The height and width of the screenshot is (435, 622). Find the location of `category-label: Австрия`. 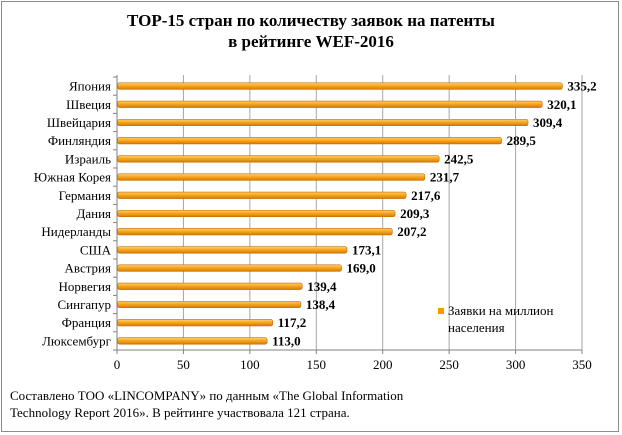

category-label: Австрия is located at coordinates (88, 268).